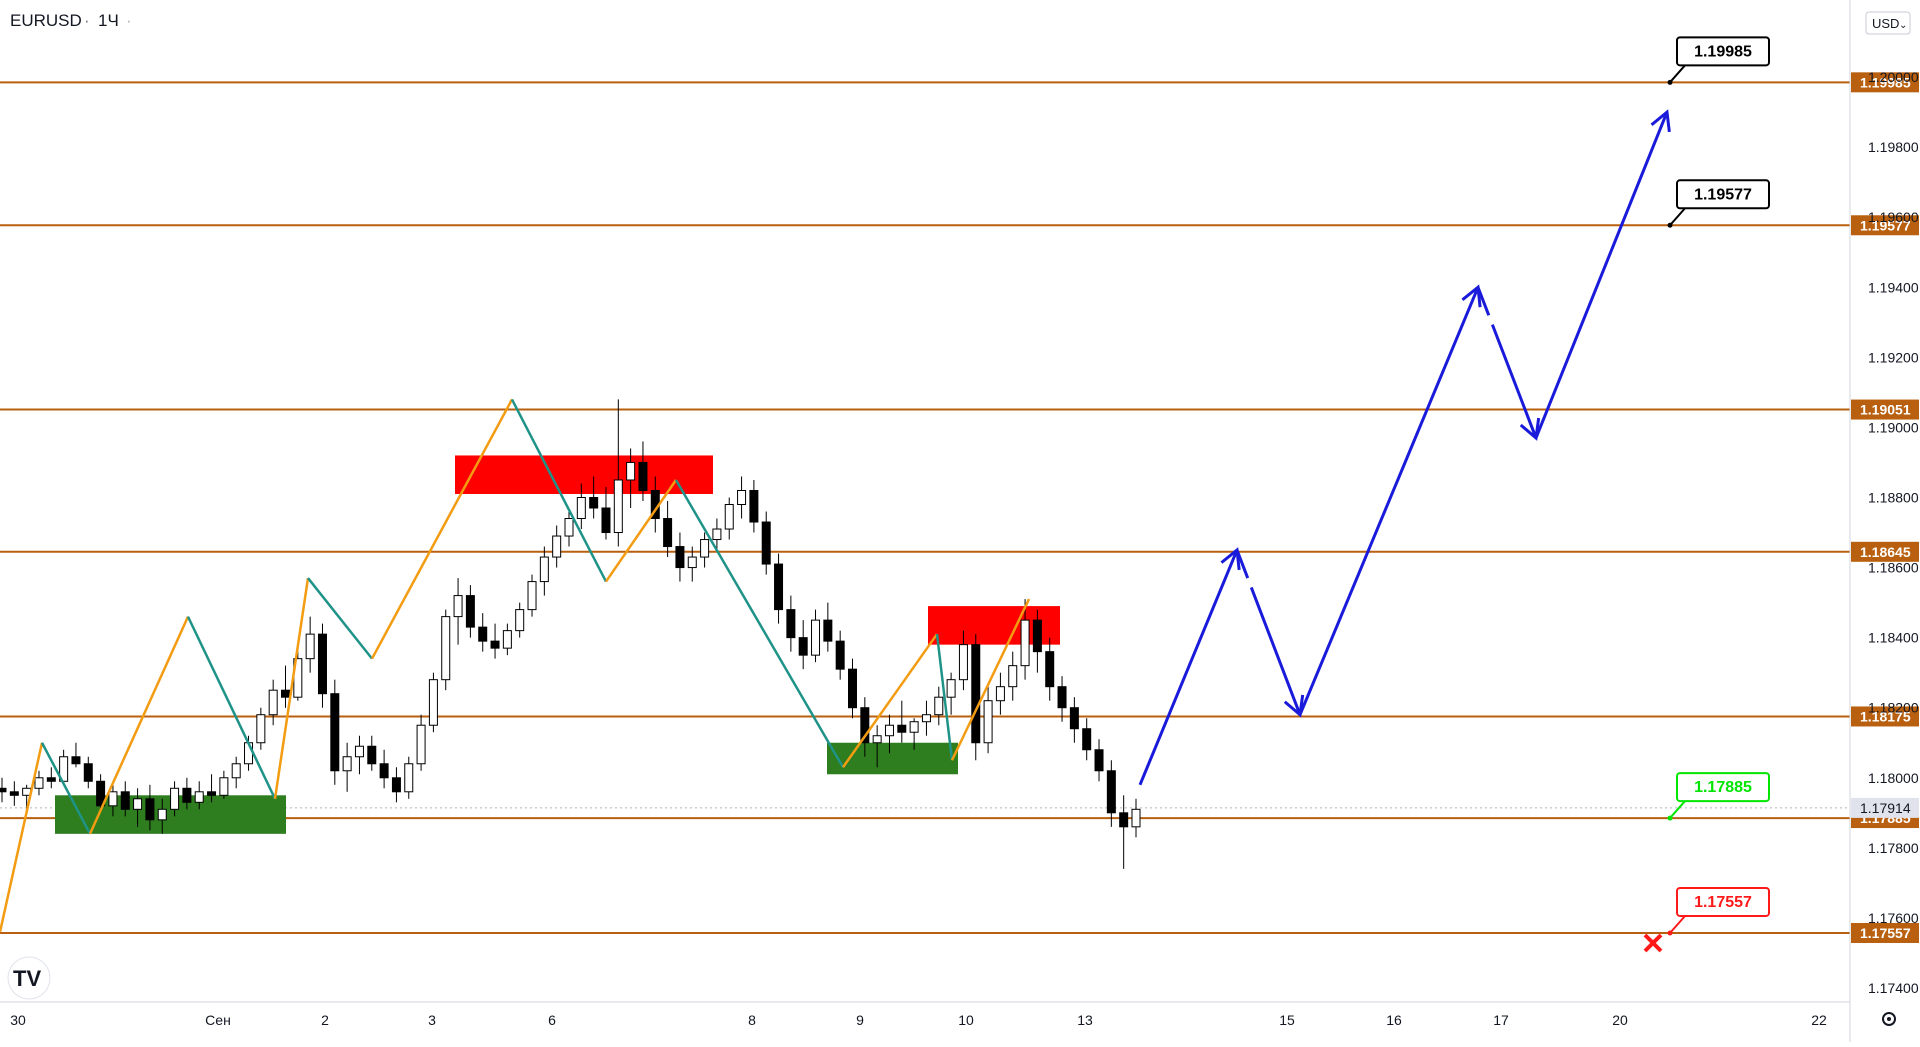 The image size is (1920, 1047). What do you see at coordinates (1620, 1020) in the screenshot?
I see `x-tick-label: 20` at bounding box center [1620, 1020].